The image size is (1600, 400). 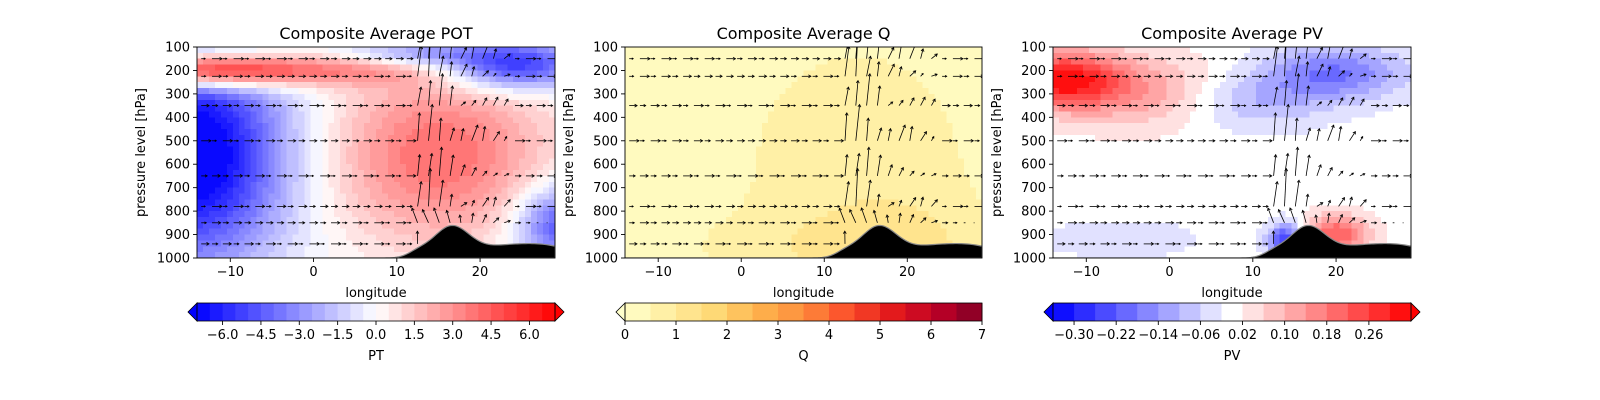 I want to click on y-tick-label: 400, so click(x=177, y=118).